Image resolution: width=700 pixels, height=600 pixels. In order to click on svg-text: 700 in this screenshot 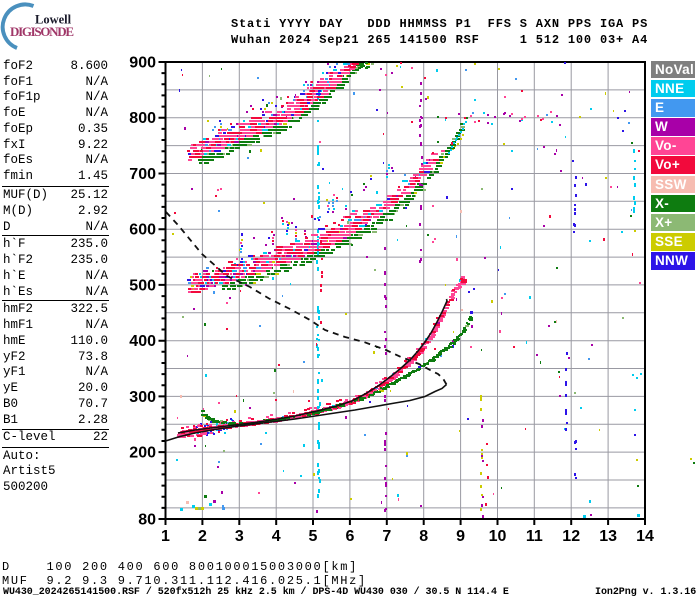, I will do `click(142, 174)`.